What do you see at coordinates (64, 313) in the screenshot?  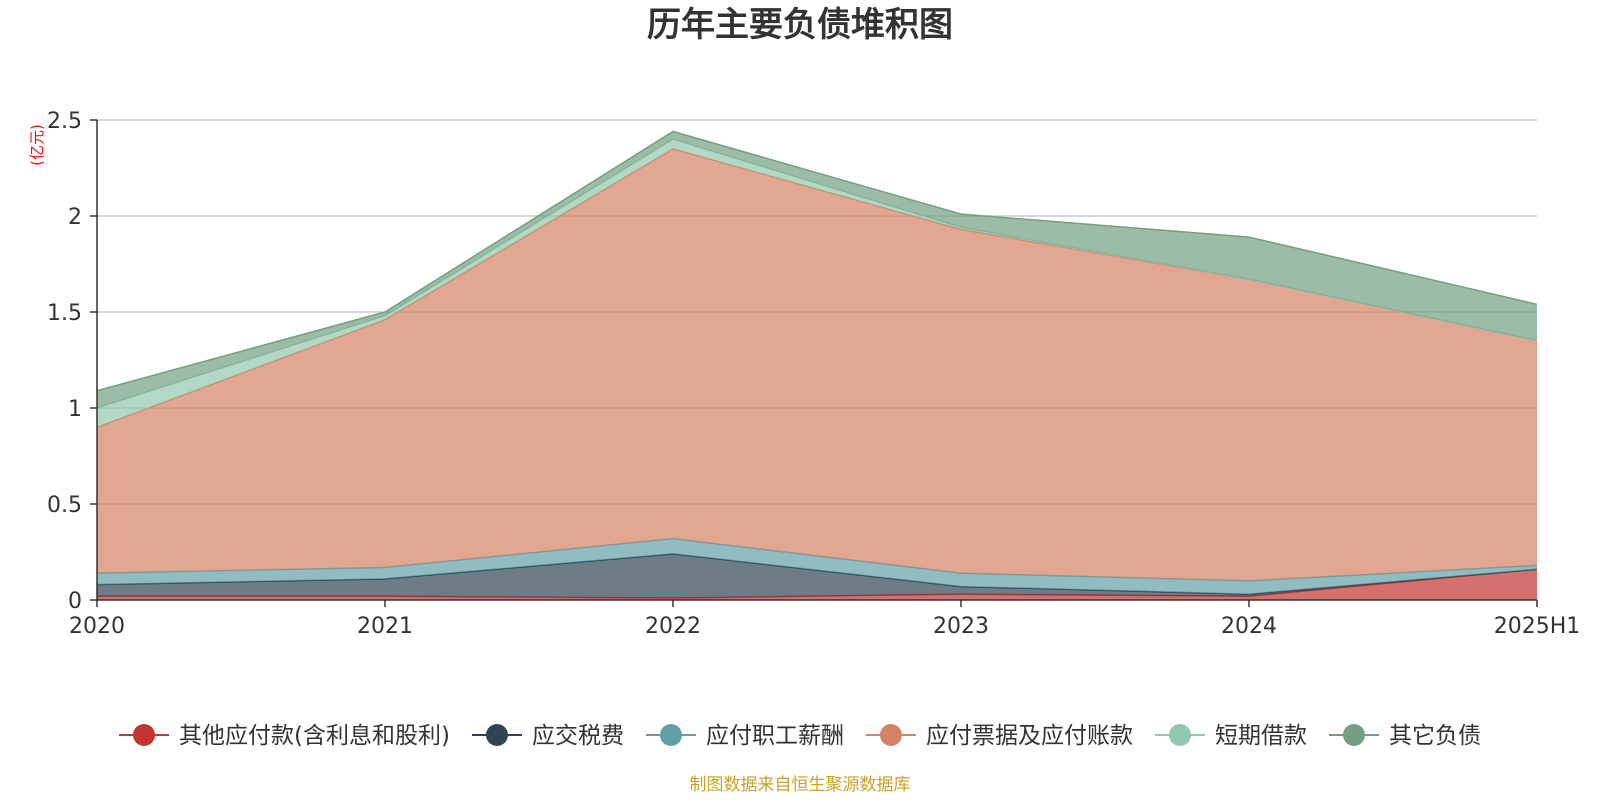 I see `y-tick-label: 1.5` at bounding box center [64, 313].